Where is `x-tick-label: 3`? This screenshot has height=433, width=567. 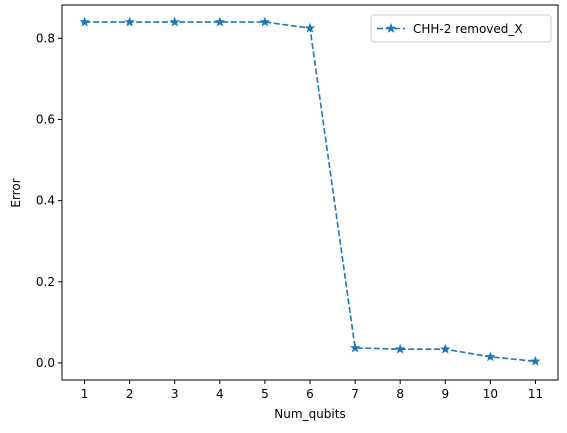
x-tick-label: 3 is located at coordinates (175, 394).